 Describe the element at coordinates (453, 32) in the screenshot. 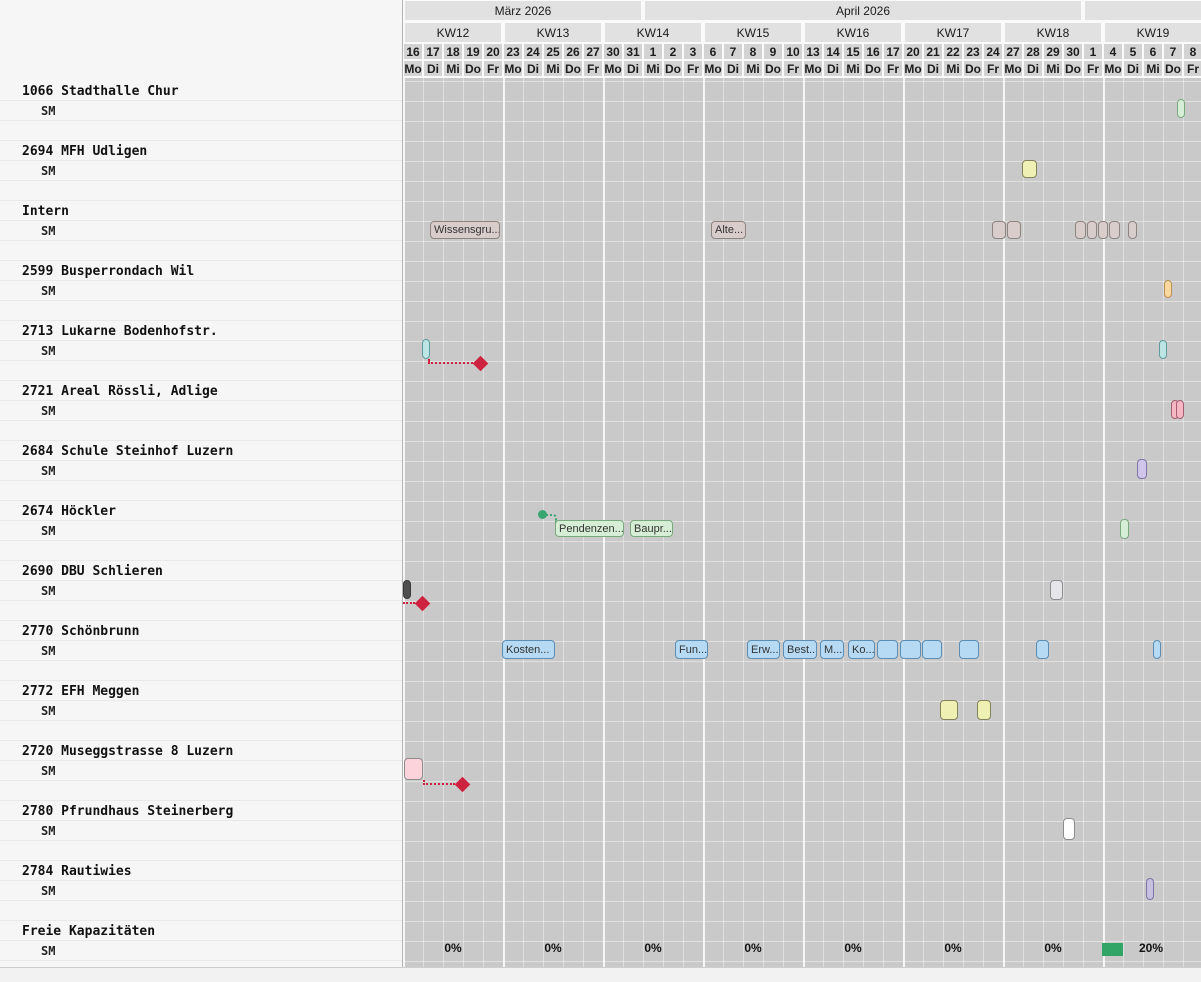

I see `week-cell: KW12` at that location.